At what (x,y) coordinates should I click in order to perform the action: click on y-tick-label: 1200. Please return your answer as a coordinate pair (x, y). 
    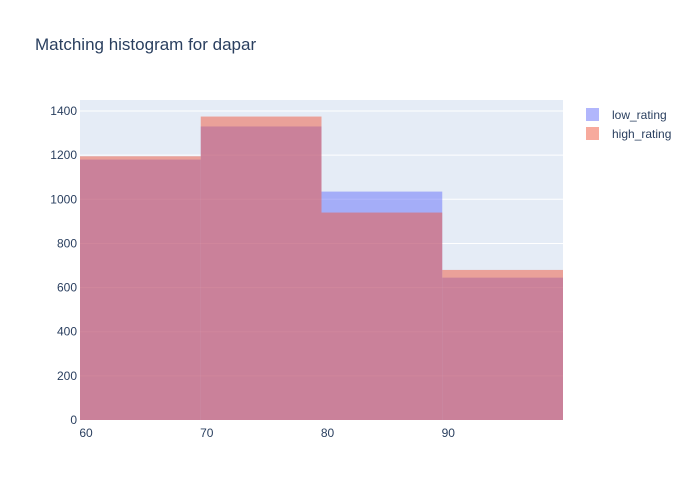
    Looking at the image, I should click on (63, 155).